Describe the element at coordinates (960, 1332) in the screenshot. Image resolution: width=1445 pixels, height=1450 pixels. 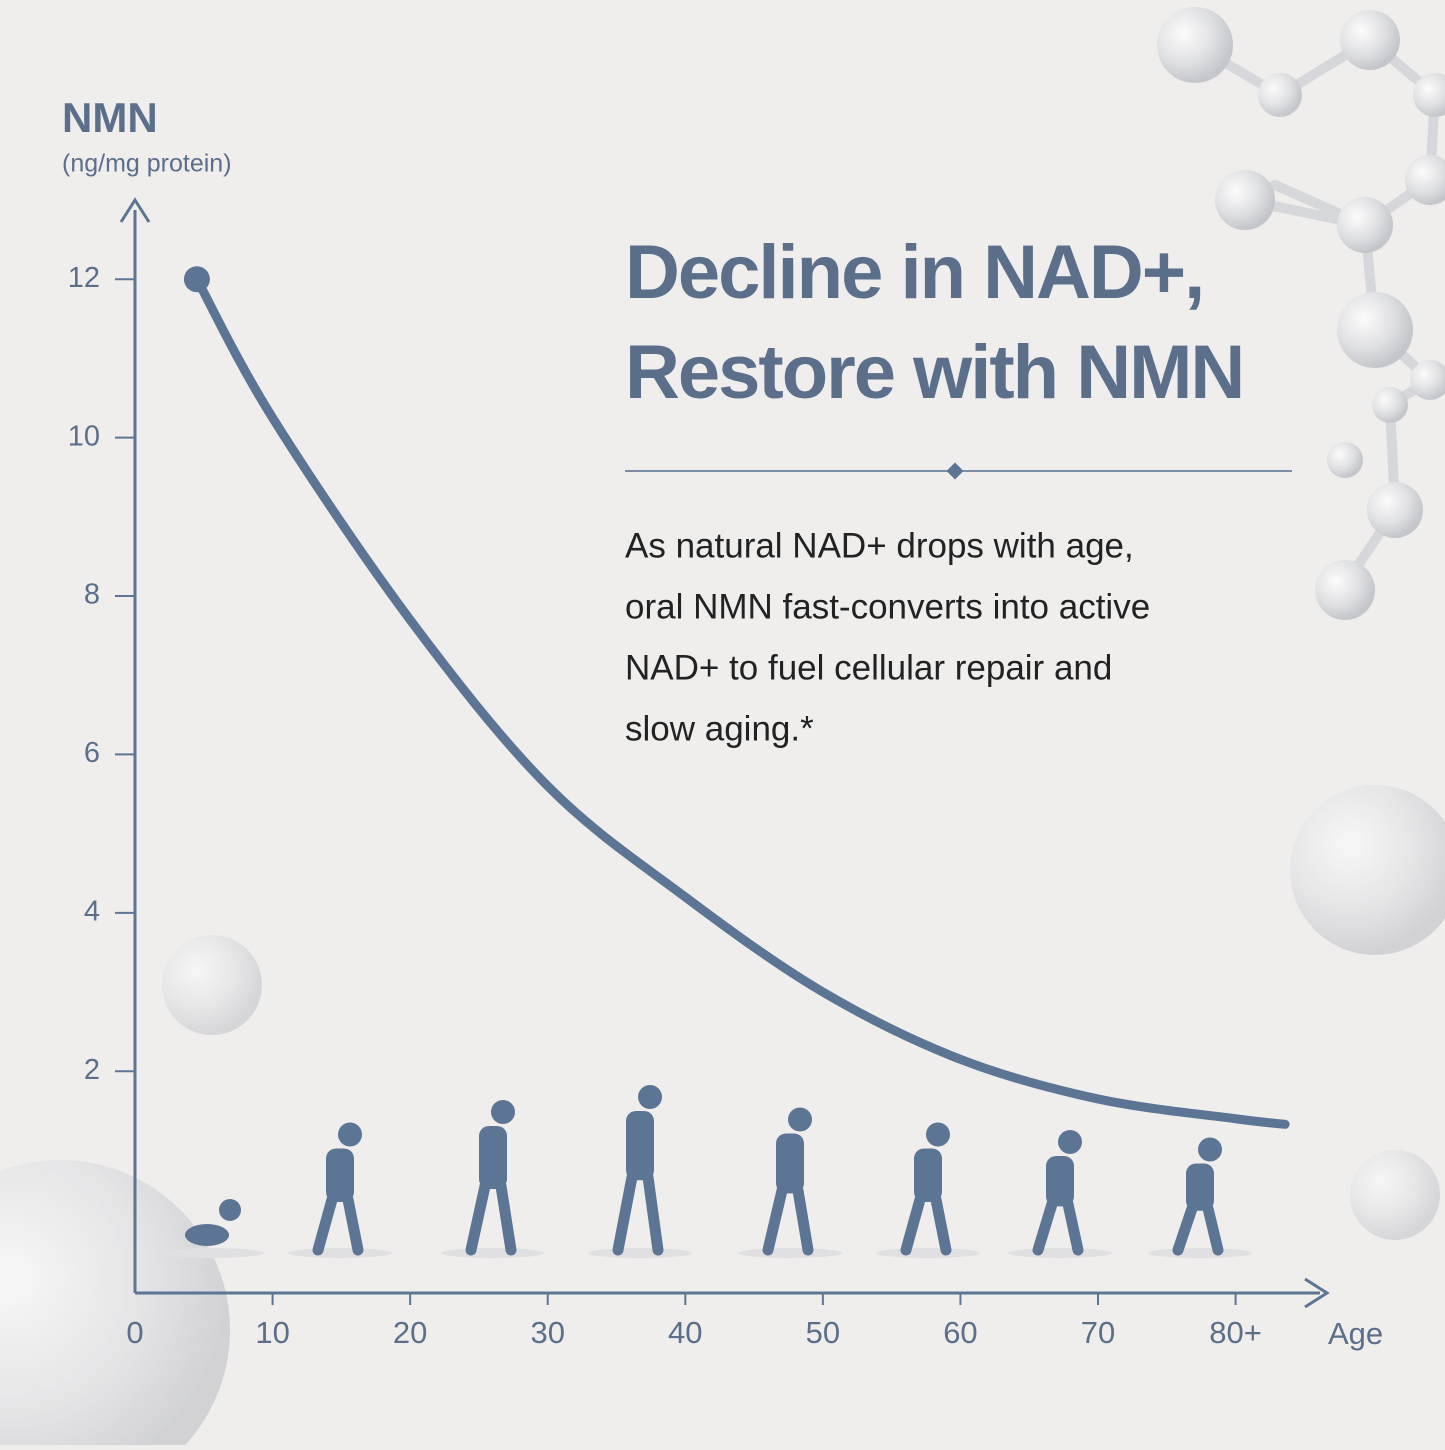
I see `x-tick-label: 60` at that location.